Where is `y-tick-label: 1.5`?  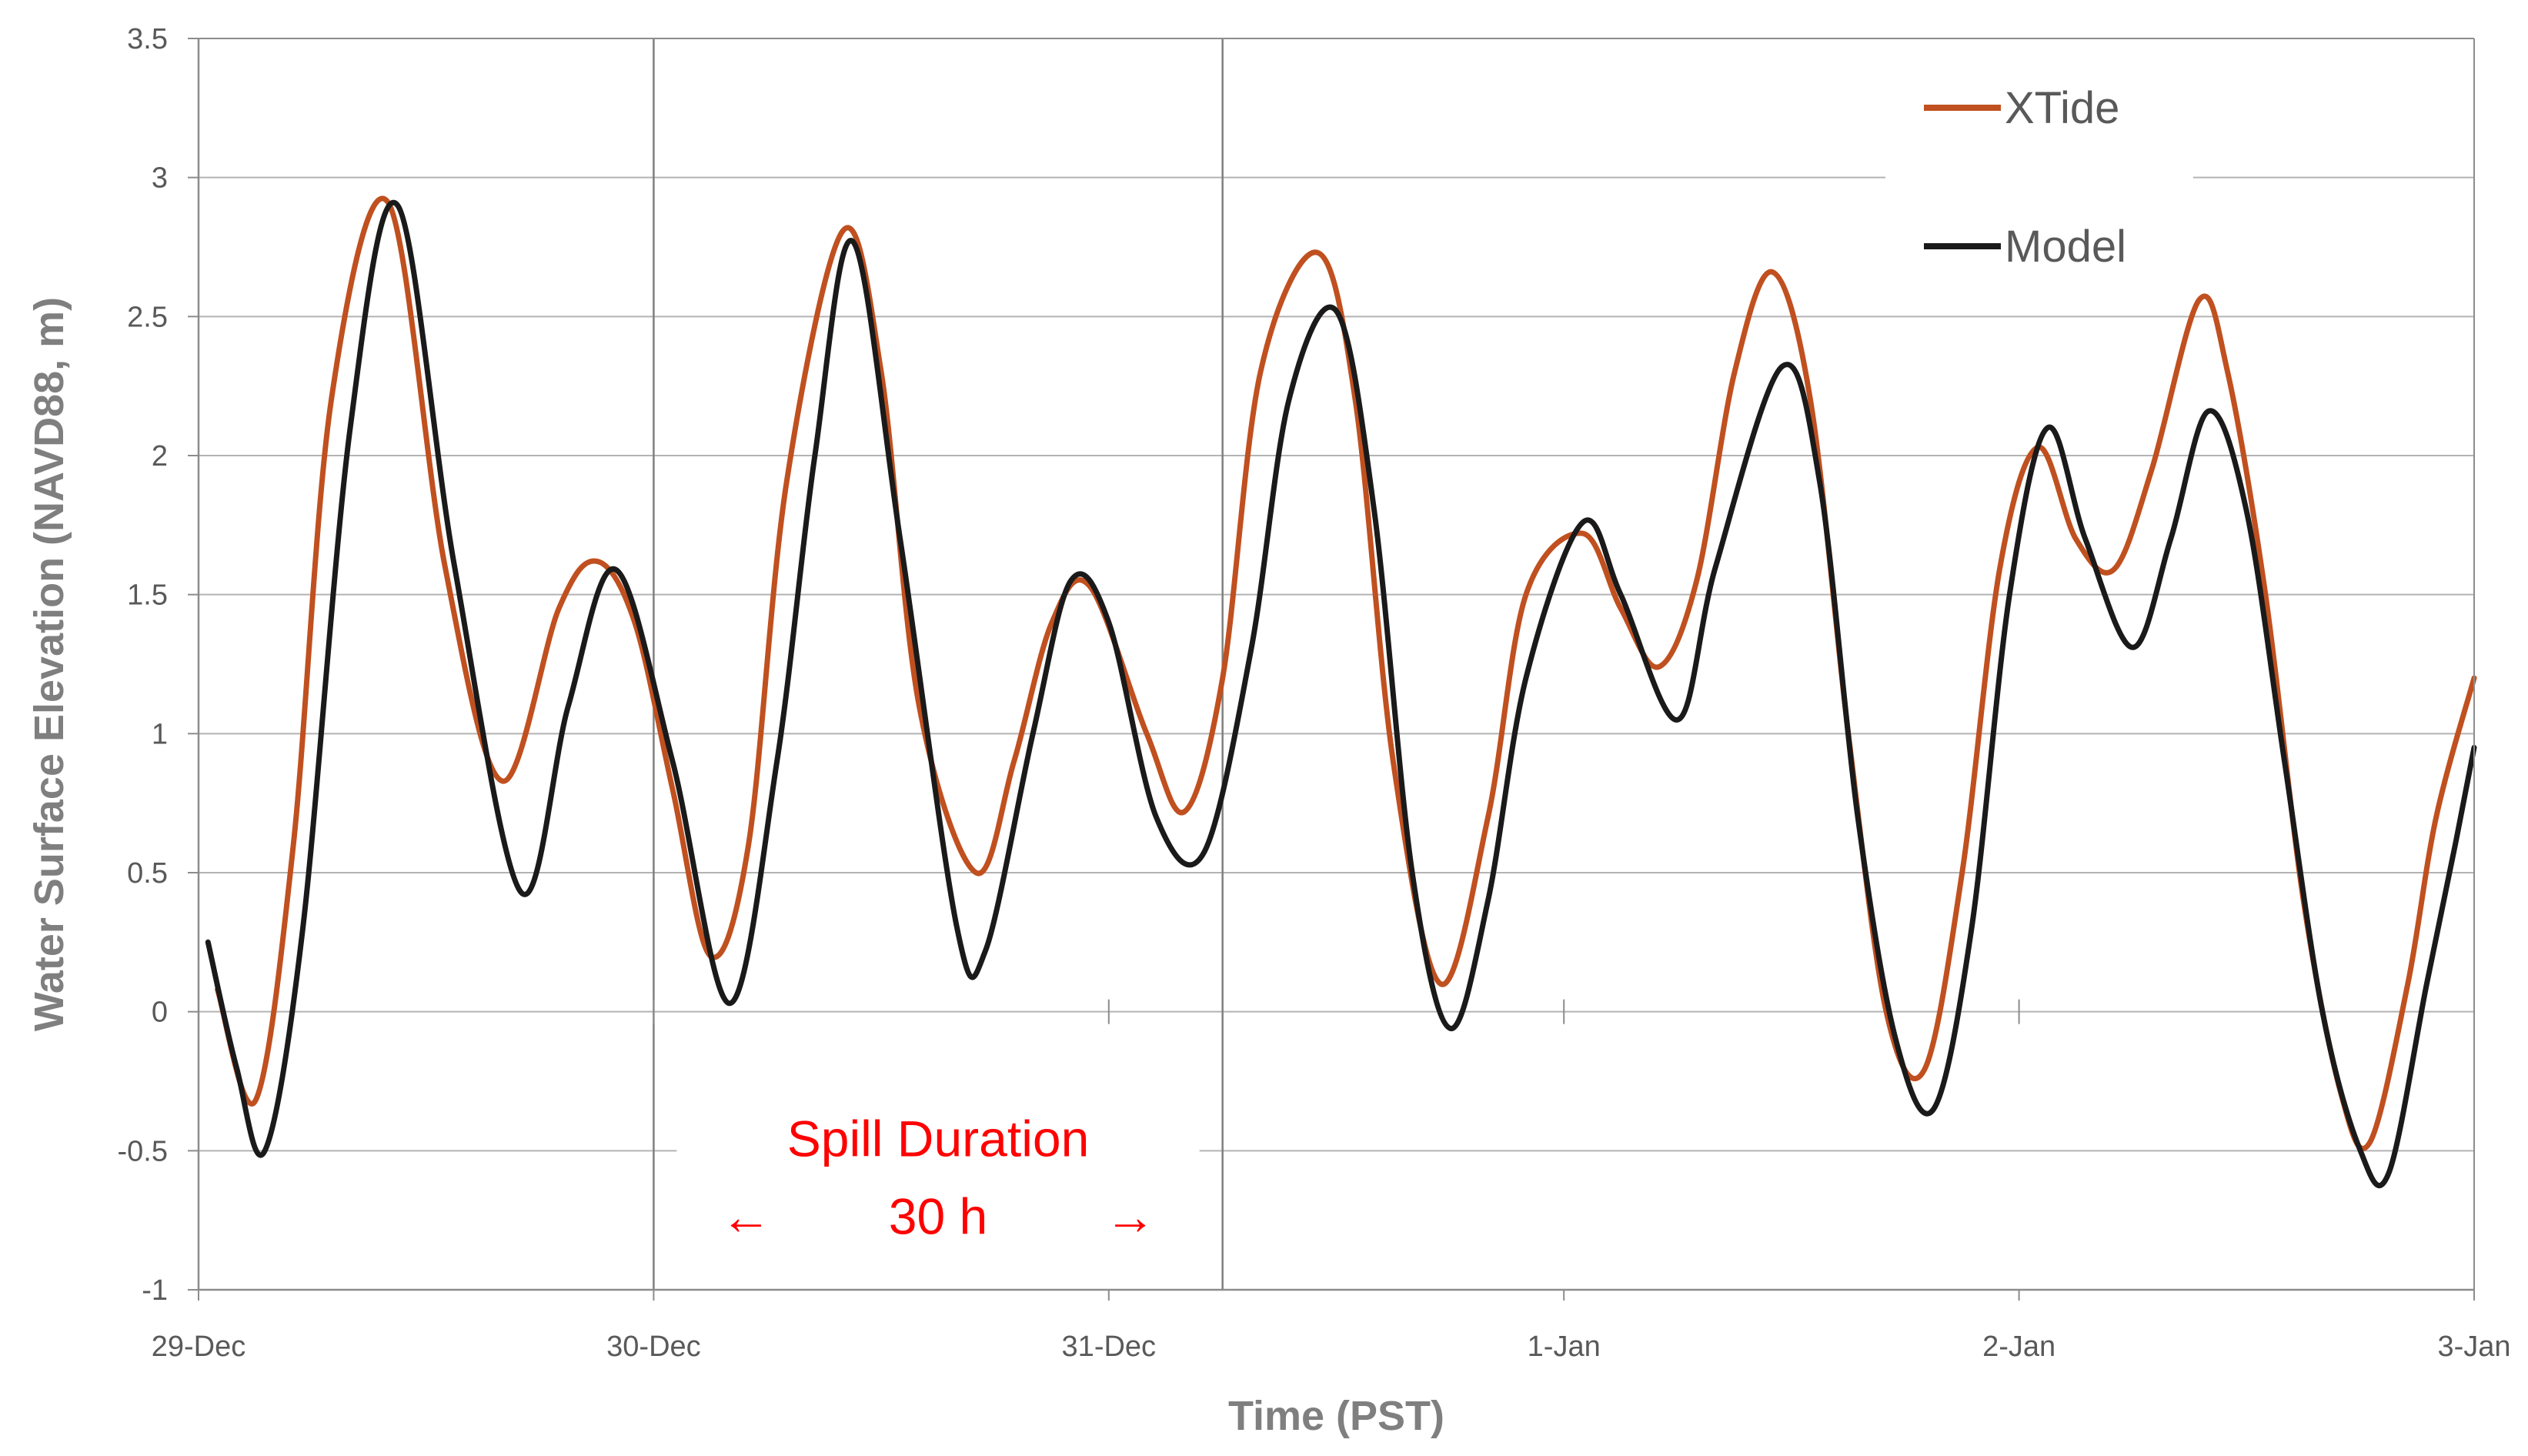
y-tick-label: 1.5 is located at coordinates (147, 596).